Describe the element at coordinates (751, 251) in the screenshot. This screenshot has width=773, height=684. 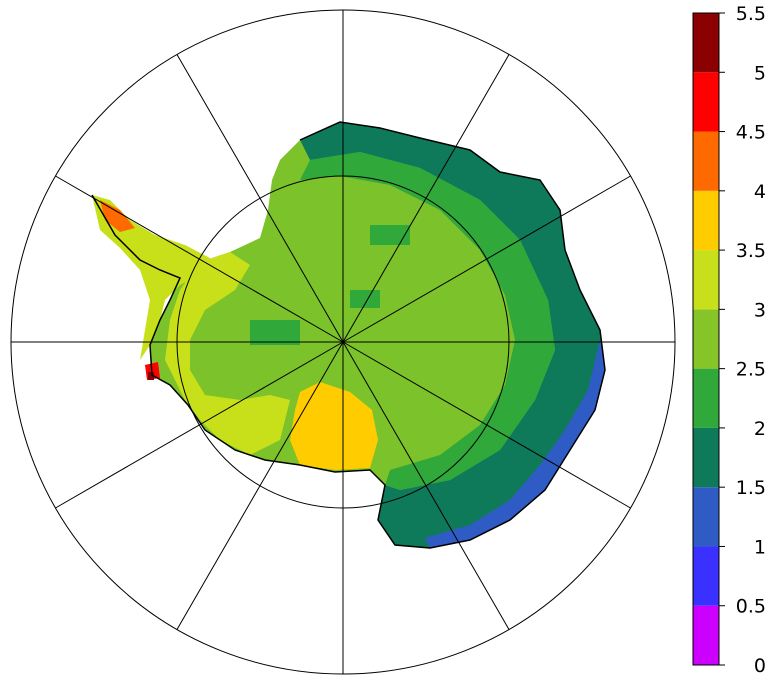
I see `colorbar-tick-label: 3.5` at that location.